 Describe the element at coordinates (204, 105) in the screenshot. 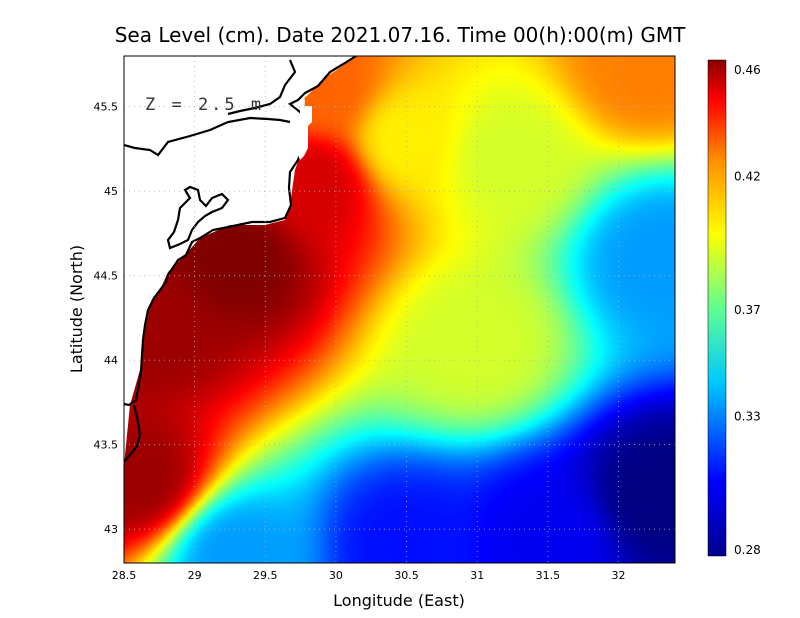

I see `depth-annotation: Z = 2.5 m` at that location.